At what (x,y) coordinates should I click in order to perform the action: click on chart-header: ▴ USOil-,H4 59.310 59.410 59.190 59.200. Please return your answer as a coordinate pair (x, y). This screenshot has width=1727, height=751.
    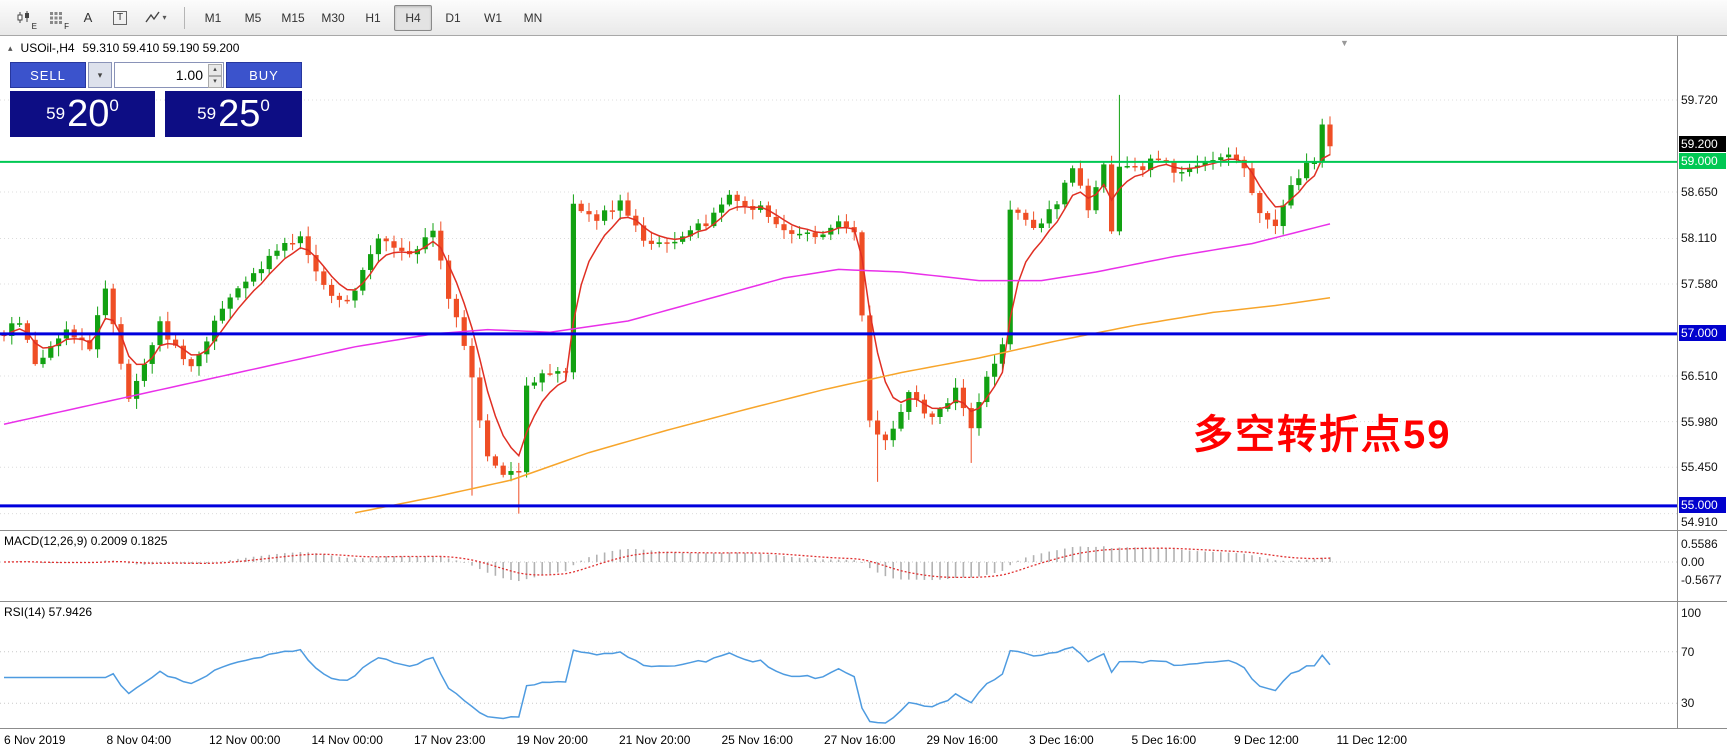
    Looking at the image, I should click on (123, 48).